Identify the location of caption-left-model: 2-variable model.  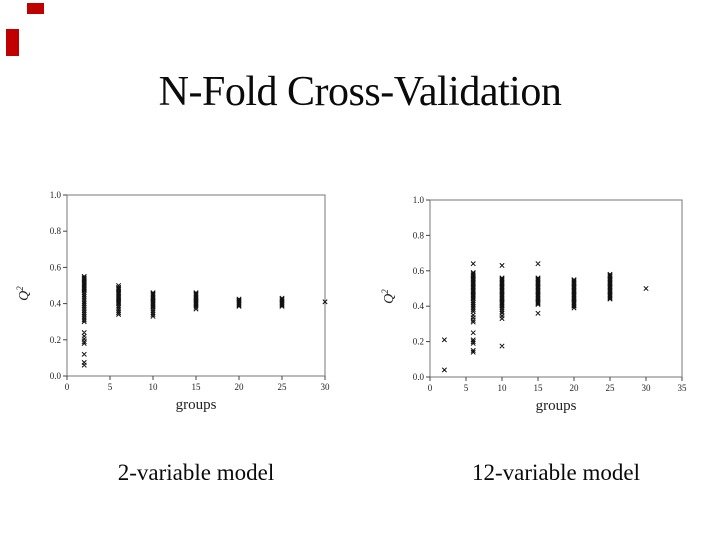
(196, 472).